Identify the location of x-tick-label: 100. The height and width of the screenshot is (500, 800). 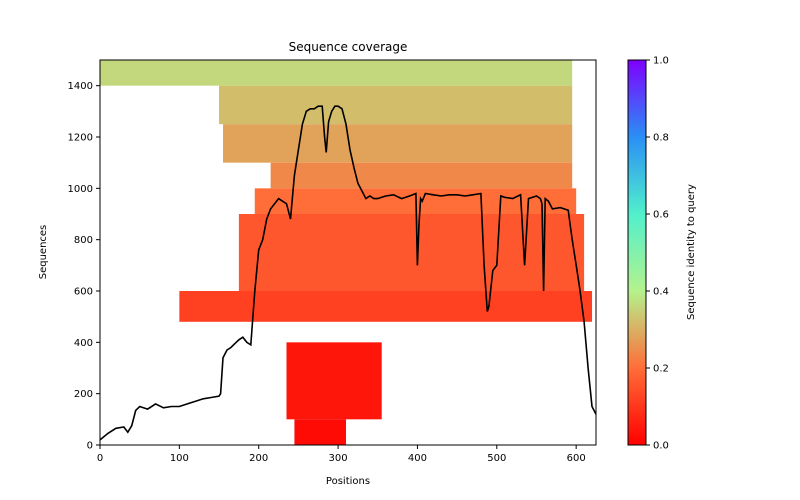
(179, 458).